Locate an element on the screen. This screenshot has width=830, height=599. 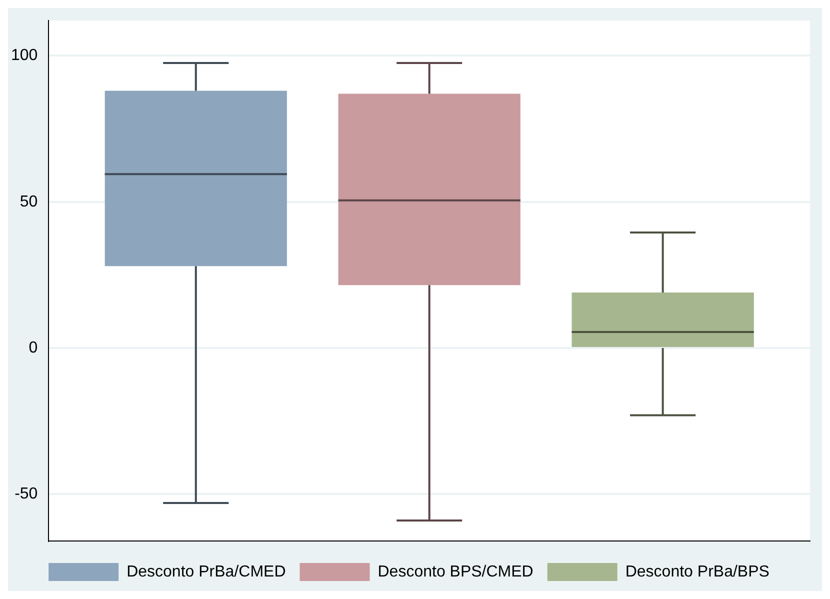
legend-label: Desconto PrBa/CMED is located at coordinates (206, 571).